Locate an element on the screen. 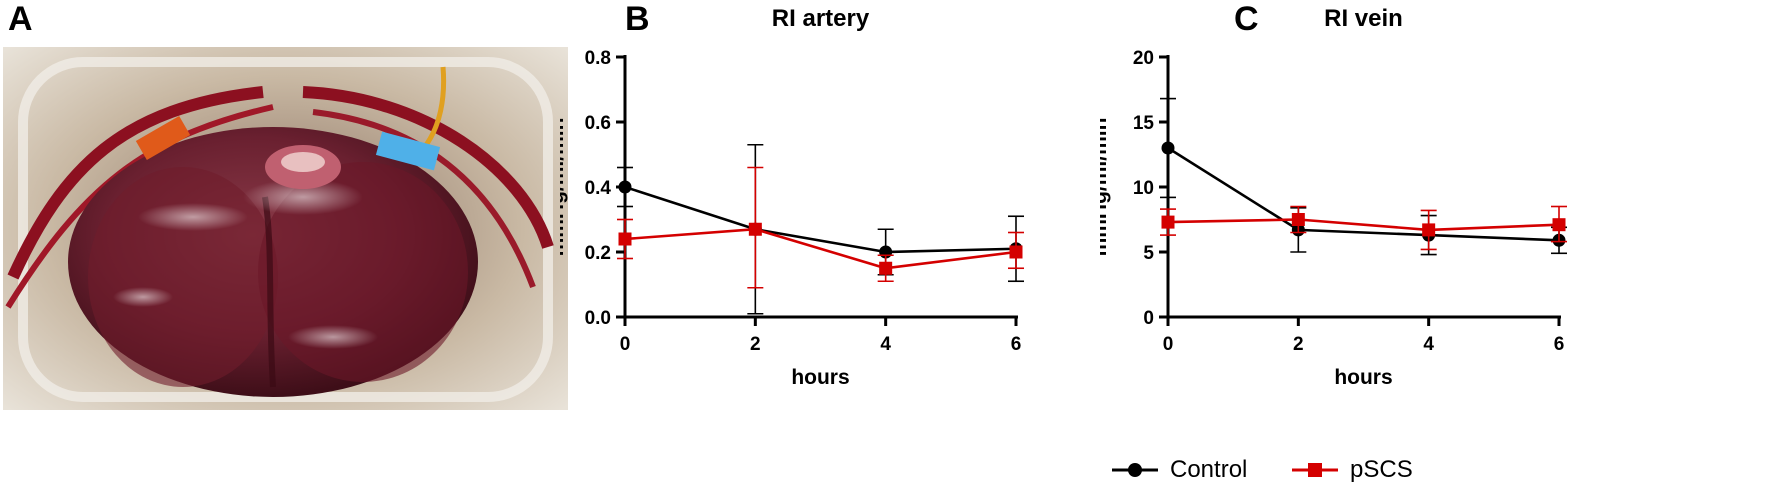 The height and width of the screenshot is (486, 1772). legend-item-control: Control is located at coordinates (1178, 470).